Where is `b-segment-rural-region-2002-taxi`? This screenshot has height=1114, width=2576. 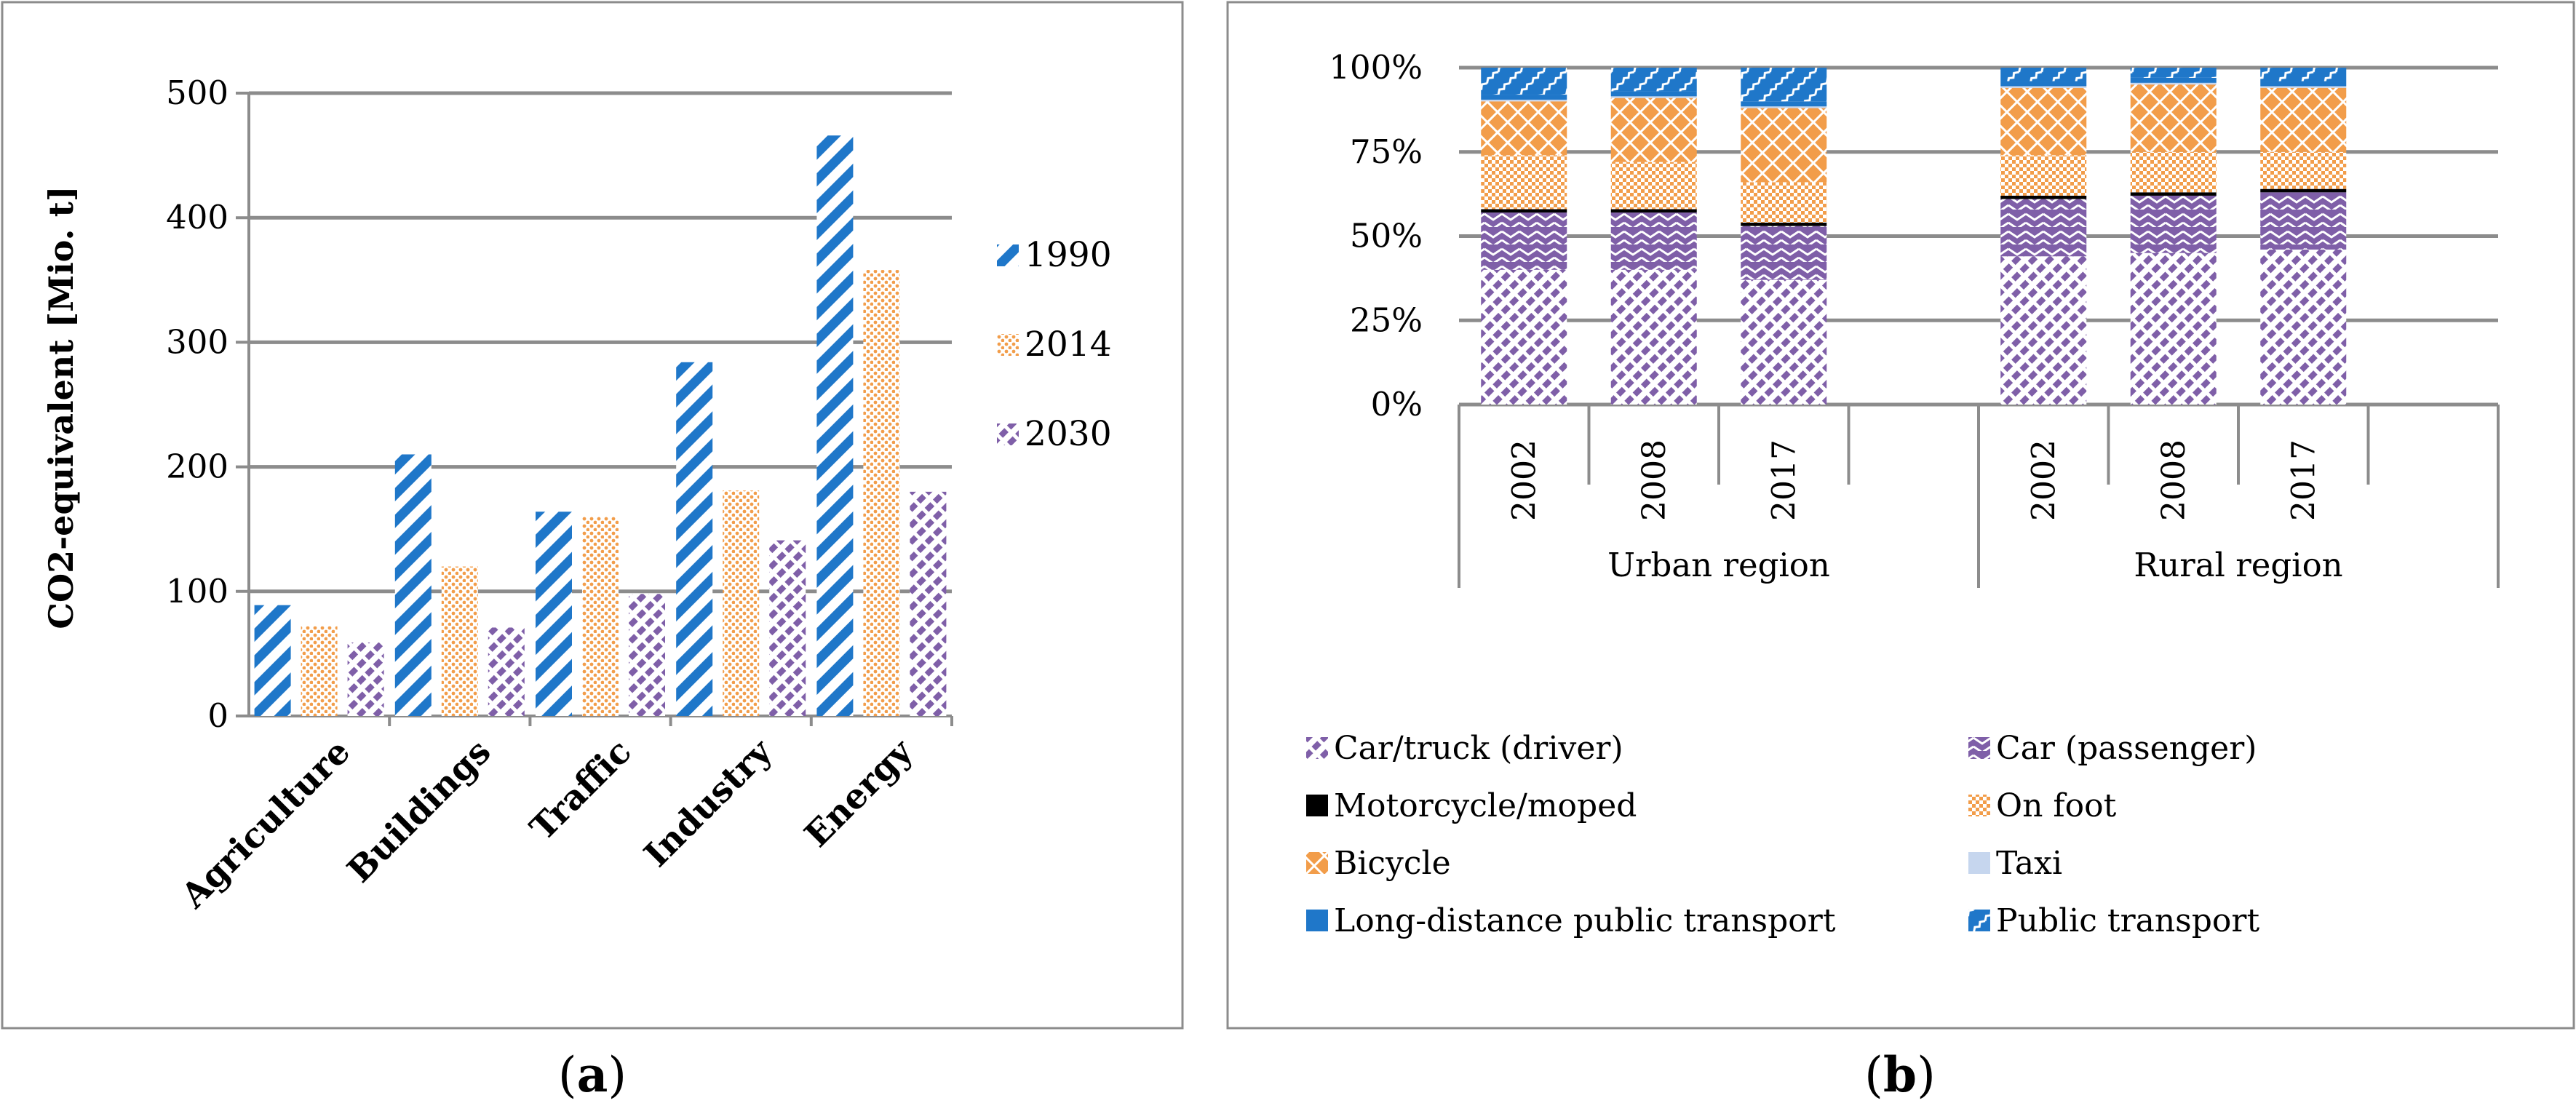
b-segment-rural-region-2002-taxi is located at coordinates (2043, 87).